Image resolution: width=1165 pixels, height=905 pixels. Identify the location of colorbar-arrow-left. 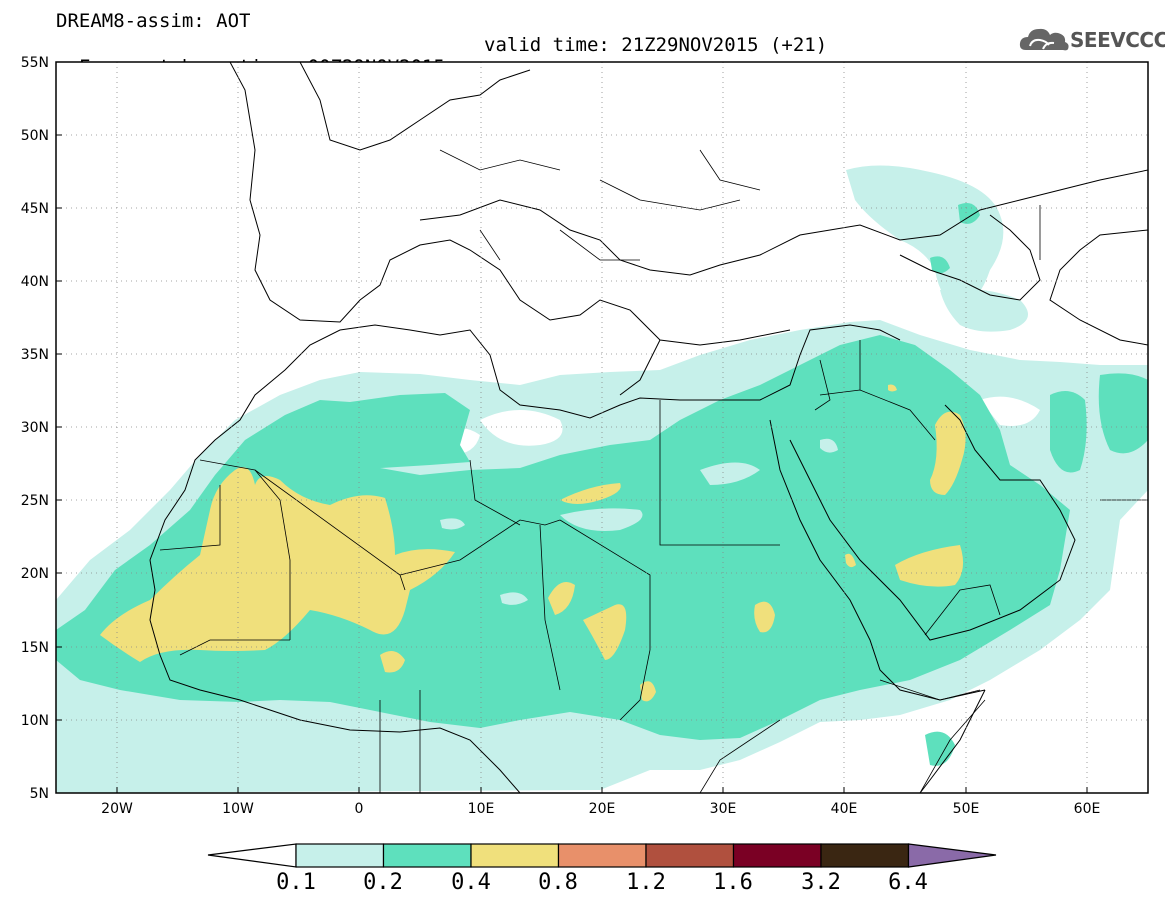
(252, 855).